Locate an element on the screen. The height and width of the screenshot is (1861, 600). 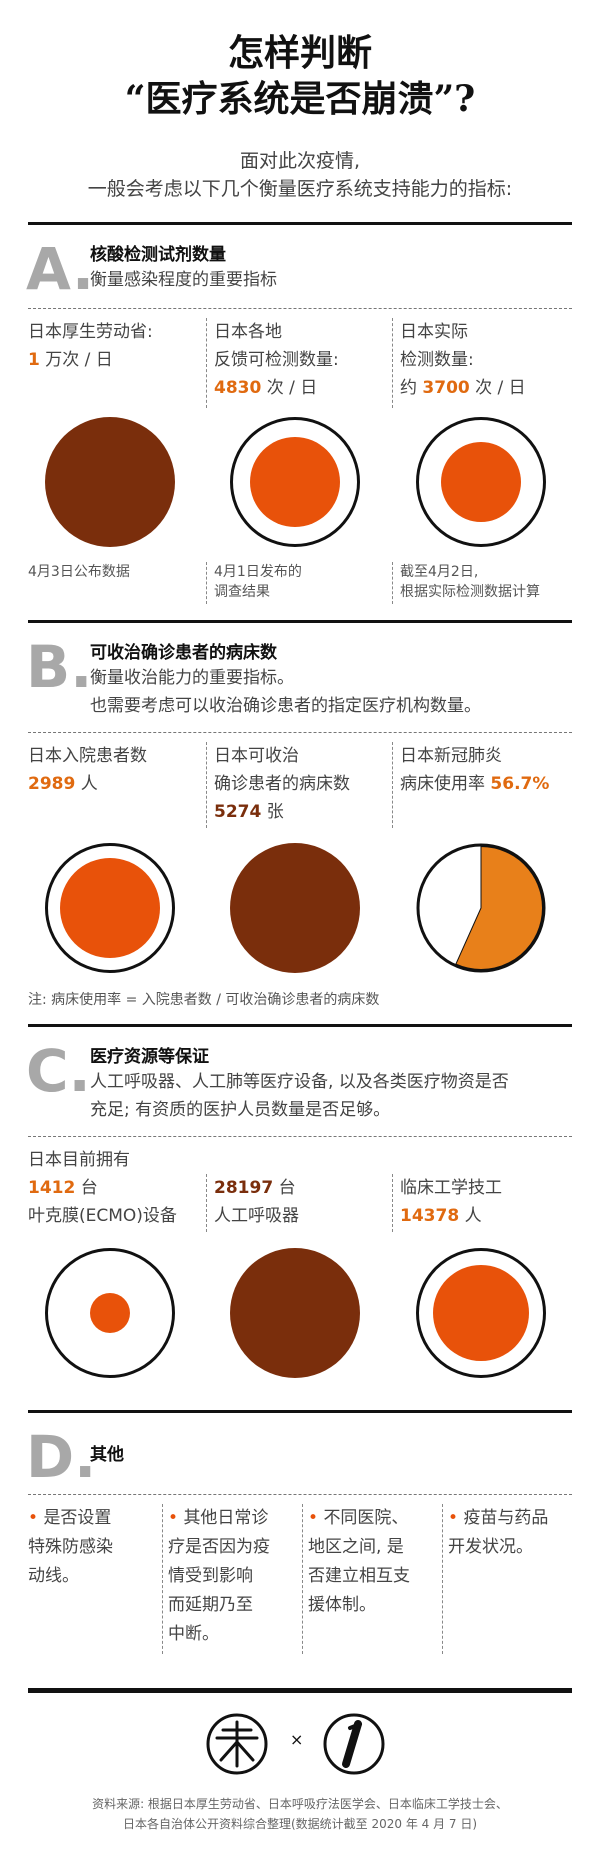
inpatients-fill is located at coordinates (110, 908).